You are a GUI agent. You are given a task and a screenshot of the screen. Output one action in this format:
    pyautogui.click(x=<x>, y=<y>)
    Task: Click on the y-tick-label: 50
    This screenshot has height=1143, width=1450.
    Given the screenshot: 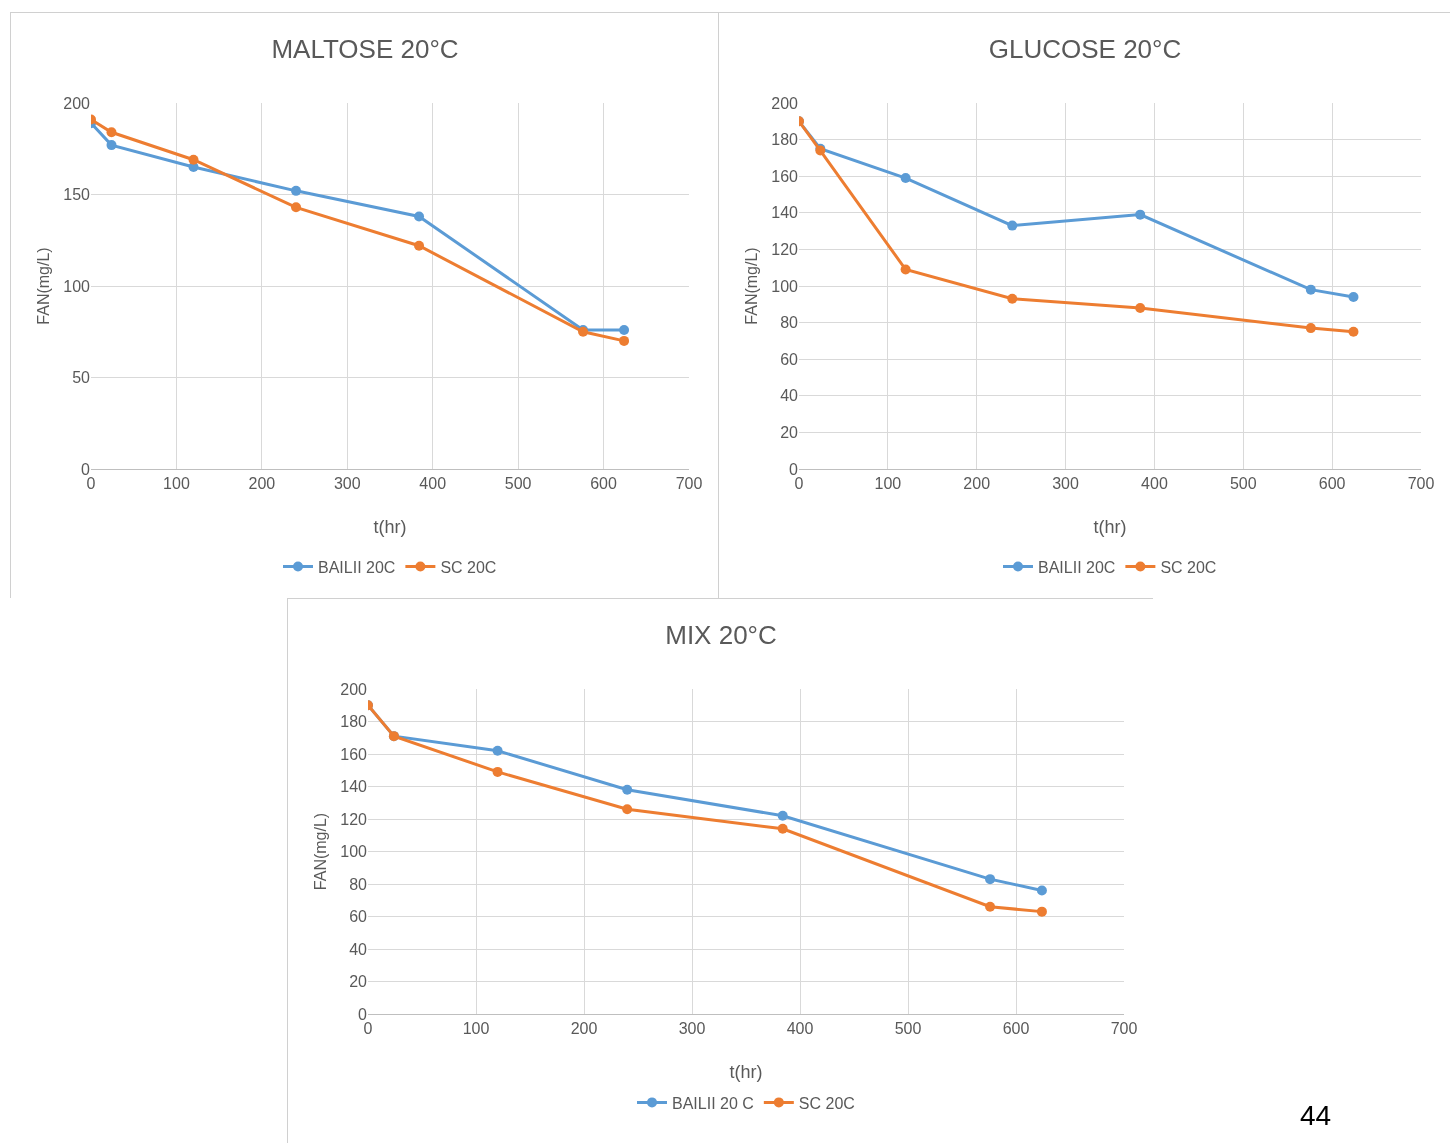 What is the action you would take?
    pyautogui.click(x=81, y=378)
    